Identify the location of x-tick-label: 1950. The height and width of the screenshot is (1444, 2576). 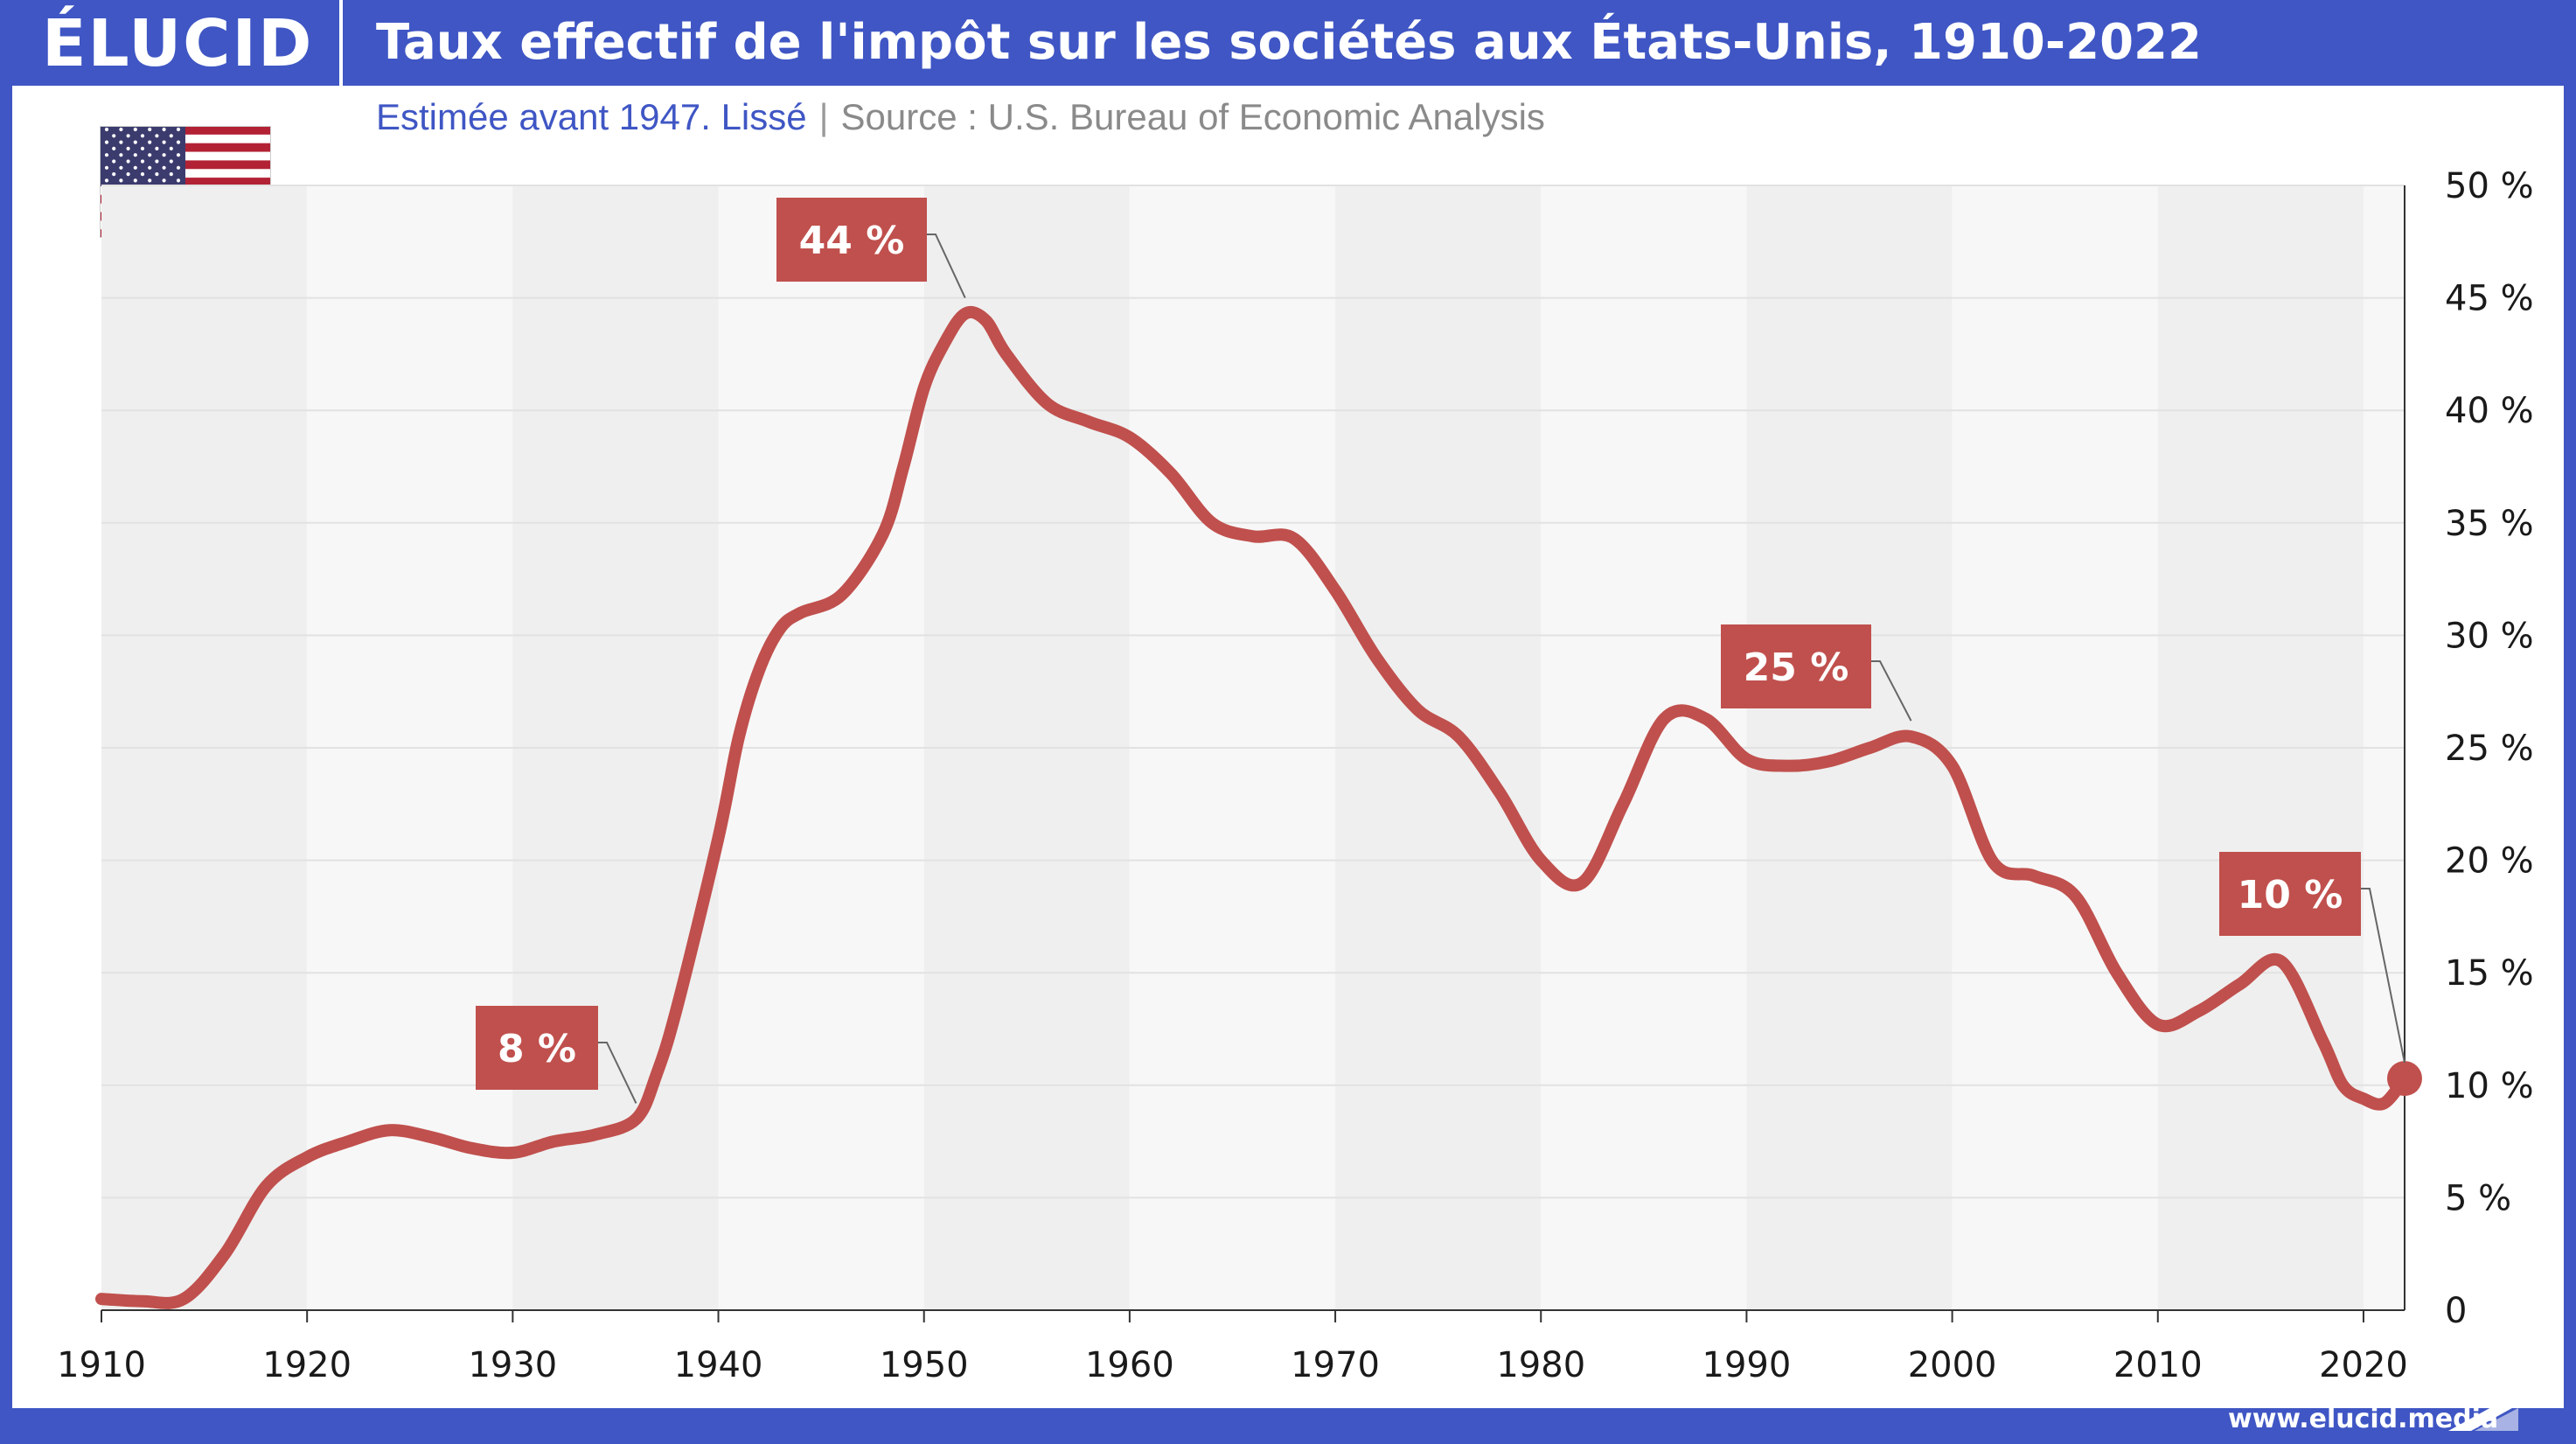
(924, 1365).